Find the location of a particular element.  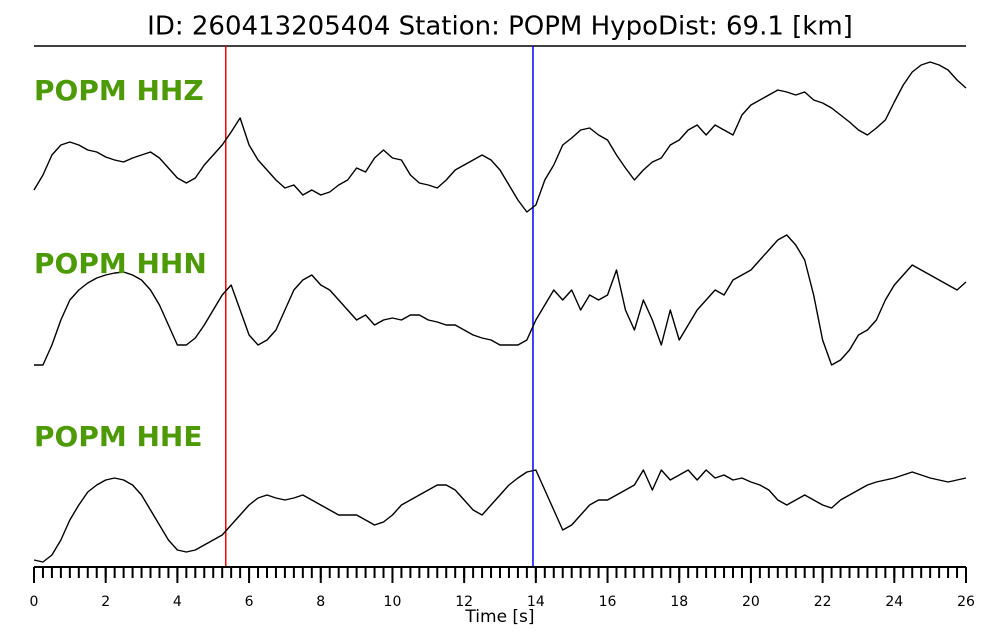

x-tick-label: 24 is located at coordinates (894, 602).